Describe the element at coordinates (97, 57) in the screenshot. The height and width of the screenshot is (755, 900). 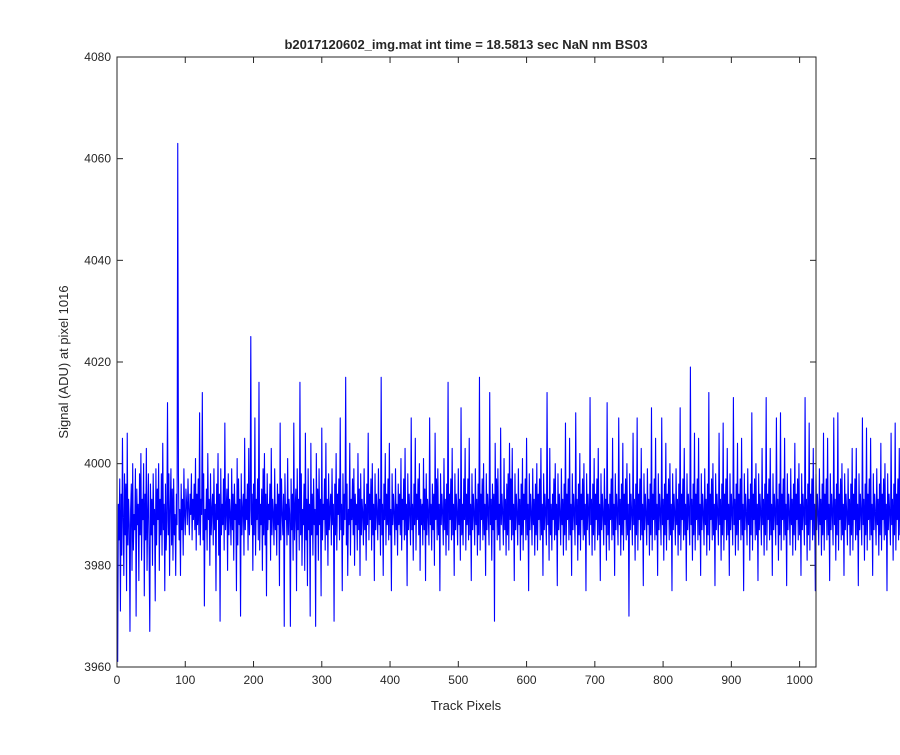
I see `y-tick-label: 4080` at that location.